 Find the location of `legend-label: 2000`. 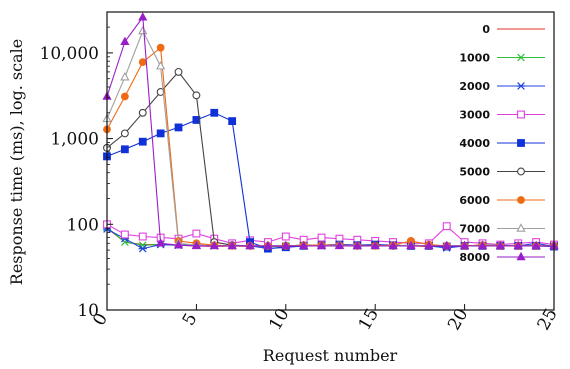

legend-label: 2000 is located at coordinates (474, 86).